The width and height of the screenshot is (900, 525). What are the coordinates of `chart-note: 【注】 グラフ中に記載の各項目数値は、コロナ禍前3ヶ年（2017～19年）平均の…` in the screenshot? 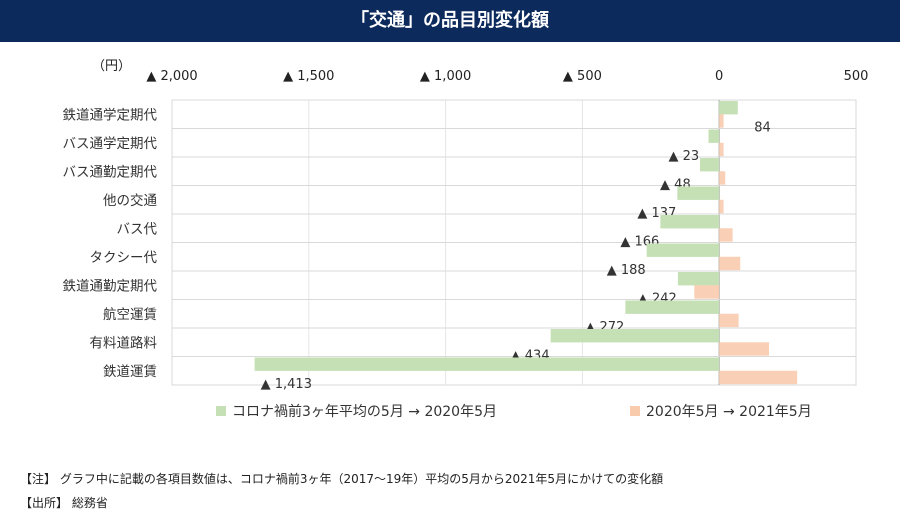 It's located at (342, 479).